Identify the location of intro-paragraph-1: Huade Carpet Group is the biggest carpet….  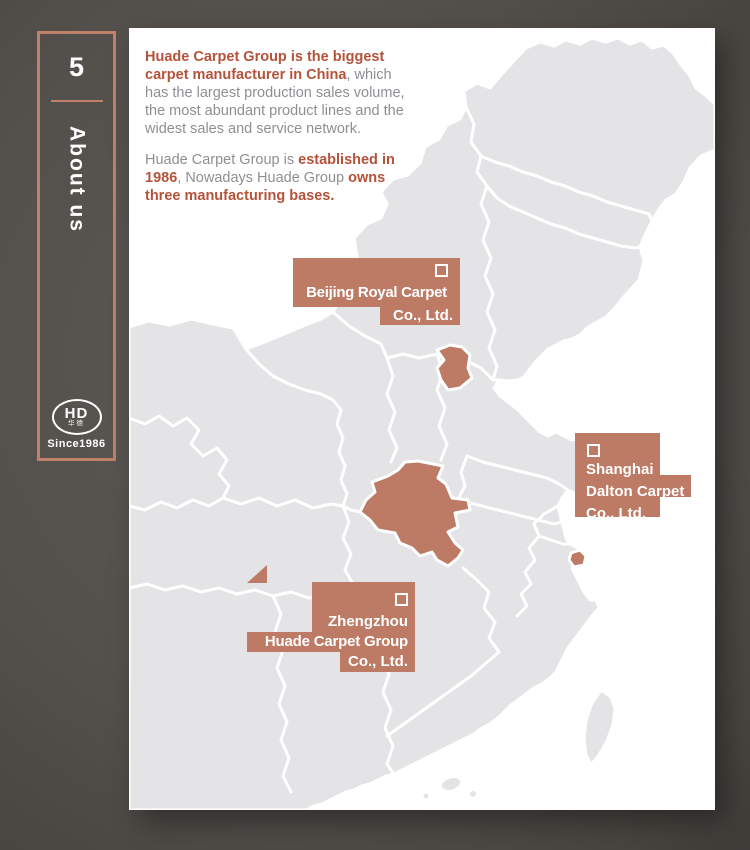
(280, 93).